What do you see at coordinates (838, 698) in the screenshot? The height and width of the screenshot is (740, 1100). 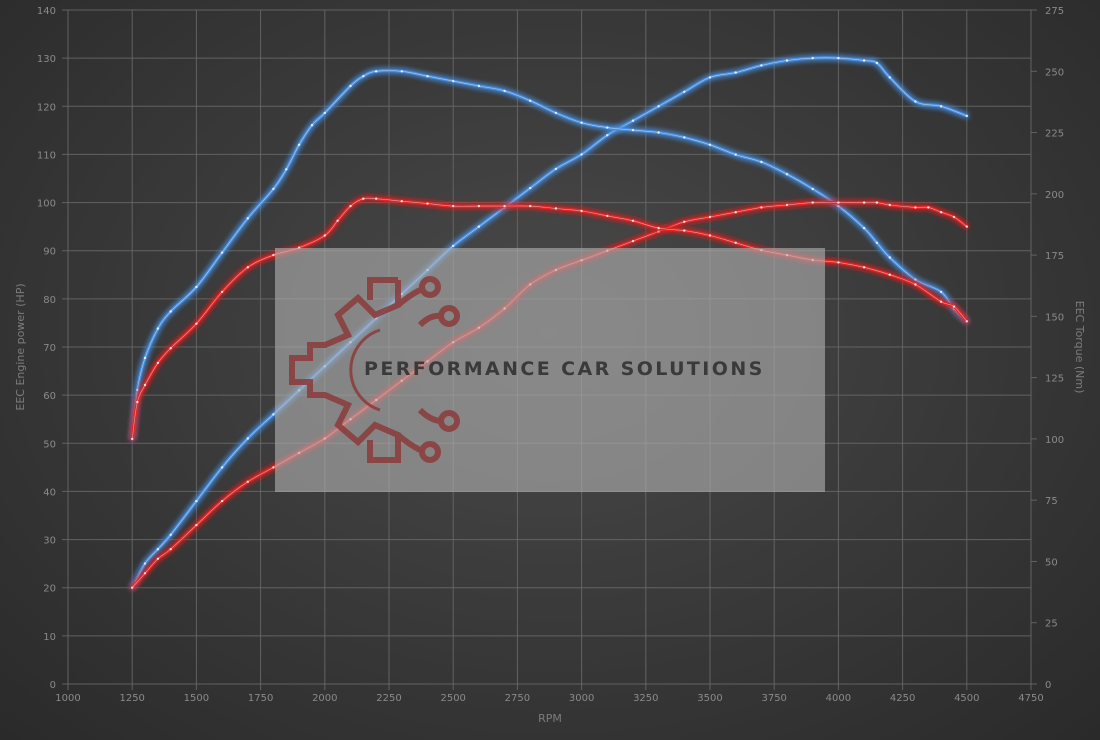 I see `x-tick-label: 4000` at bounding box center [838, 698].